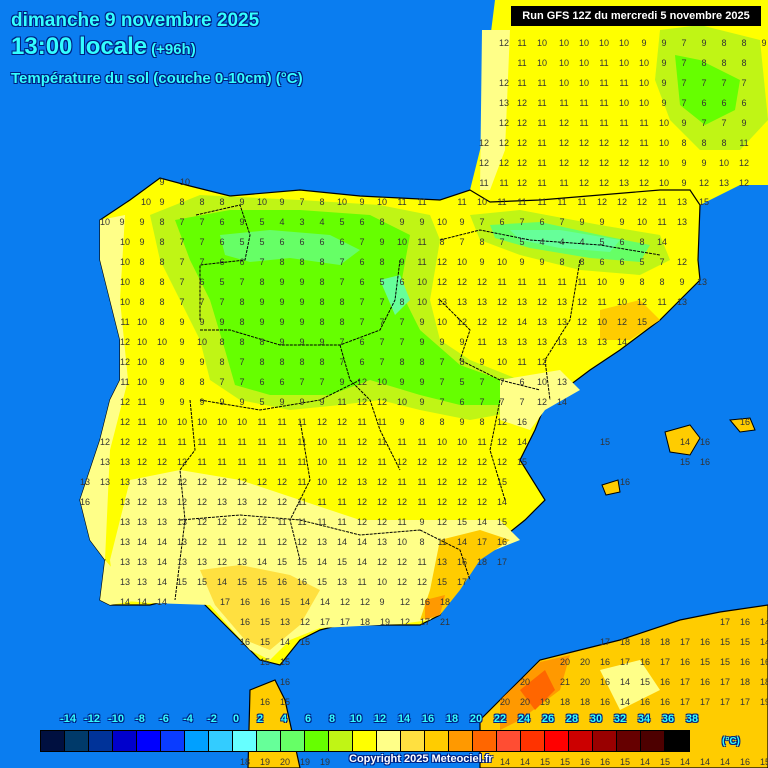 The image size is (768, 768). I want to click on colorbar-tick-label: 18, so click(452, 719).